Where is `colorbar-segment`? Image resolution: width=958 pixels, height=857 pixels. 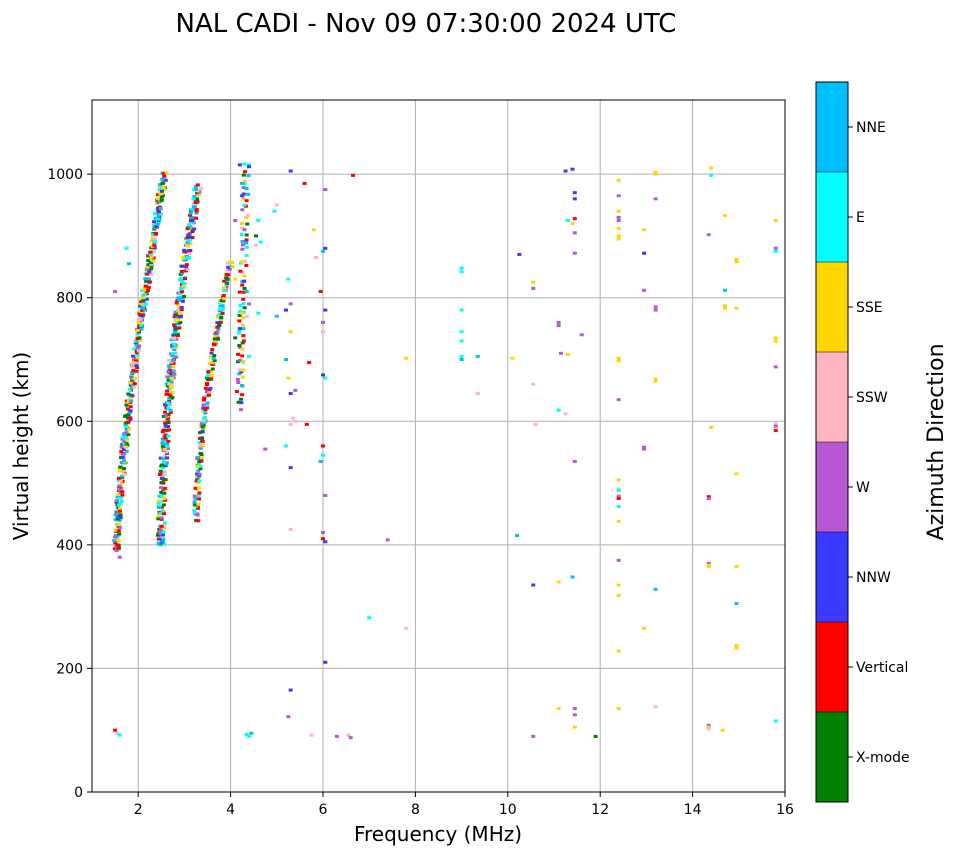
colorbar-segment is located at coordinates (832, 667).